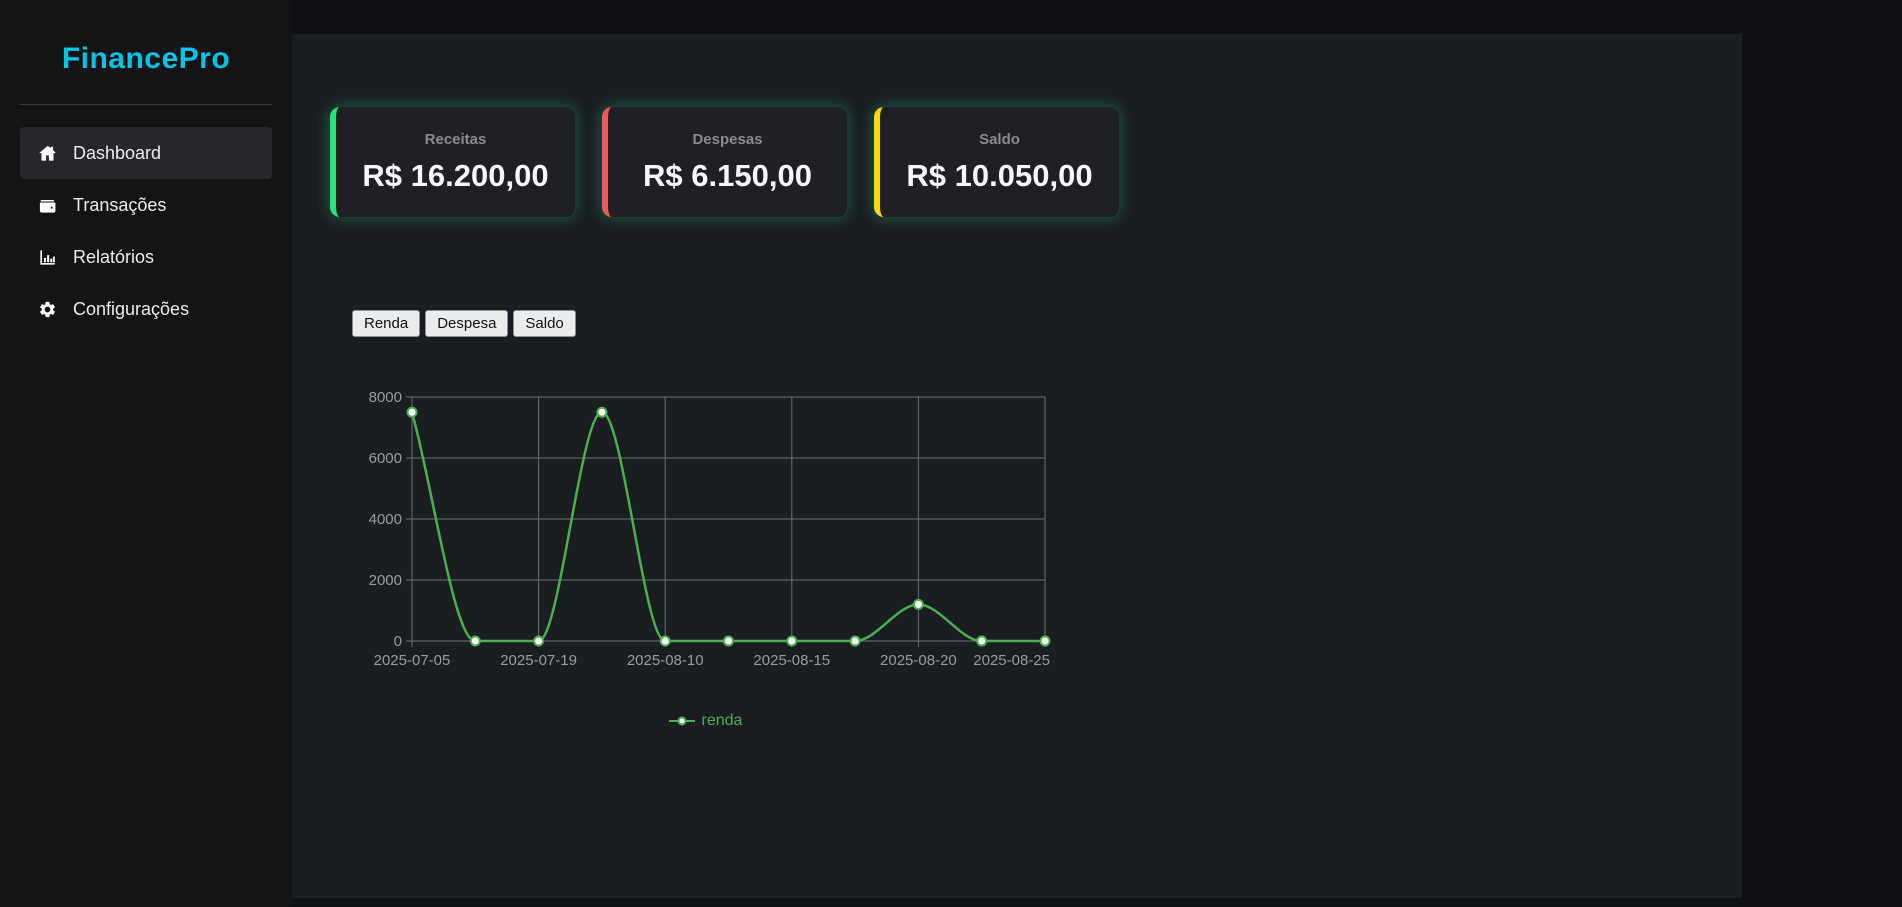 Image resolution: width=1902 pixels, height=907 pixels. I want to click on sidebar-item-transacoes: Transações, so click(146, 205).